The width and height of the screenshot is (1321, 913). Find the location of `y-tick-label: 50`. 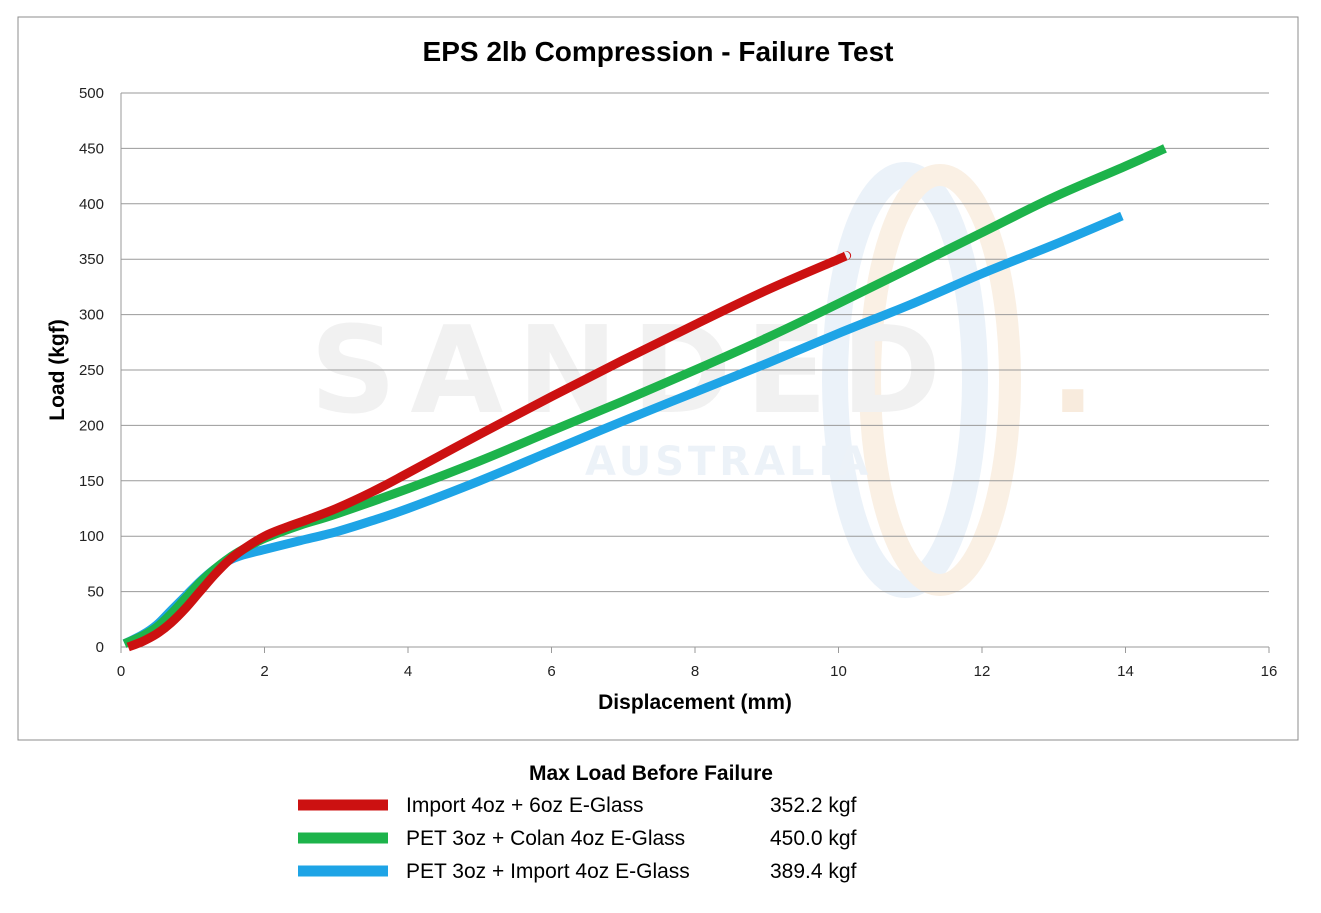

y-tick-label: 50 is located at coordinates (95, 592).